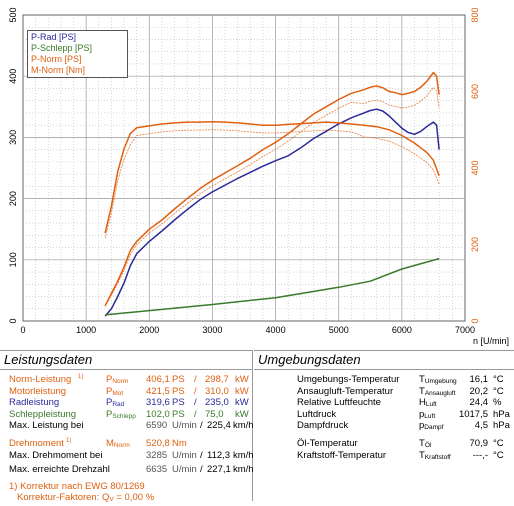 This screenshot has height=506, width=514. What do you see at coordinates (184, 470) in the screenshot?
I see `unit-rpm: U/min` at bounding box center [184, 470].